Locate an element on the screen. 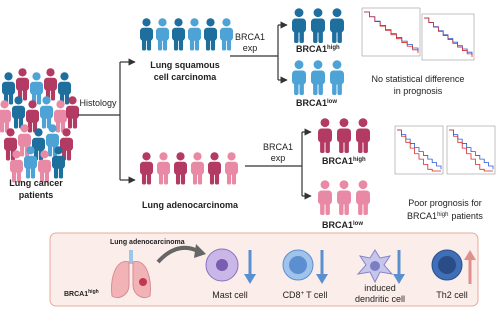 The height and width of the screenshot is (310, 500). lungs is located at coordinates (131, 274).